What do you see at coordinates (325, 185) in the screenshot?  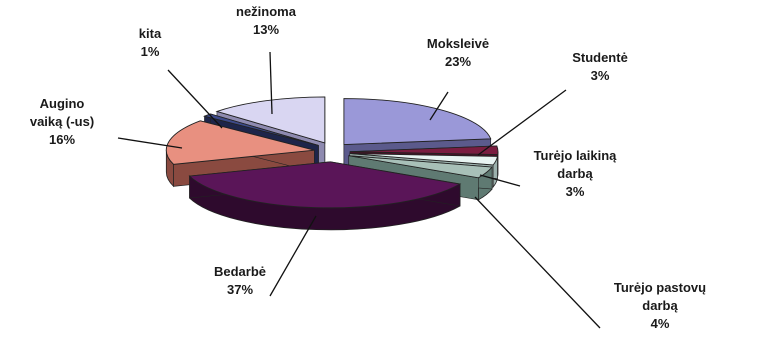 I see `slice-top-bedarbe` at bounding box center [325, 185].